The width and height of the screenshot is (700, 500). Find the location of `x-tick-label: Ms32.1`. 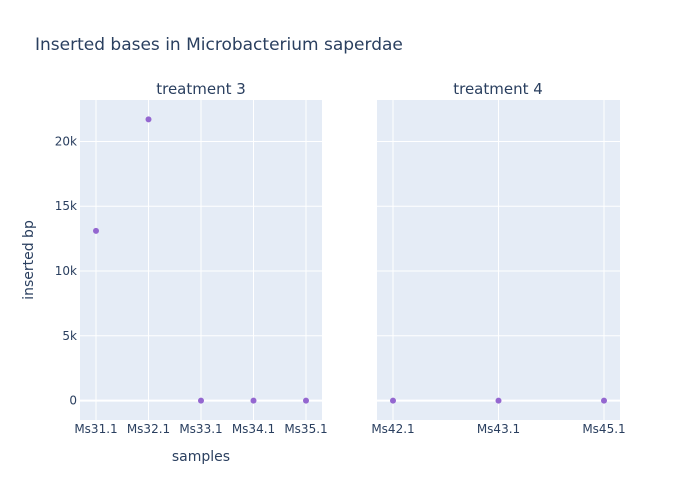

x-tick-label: Ms32.1 is located at coordinates (148, 429).